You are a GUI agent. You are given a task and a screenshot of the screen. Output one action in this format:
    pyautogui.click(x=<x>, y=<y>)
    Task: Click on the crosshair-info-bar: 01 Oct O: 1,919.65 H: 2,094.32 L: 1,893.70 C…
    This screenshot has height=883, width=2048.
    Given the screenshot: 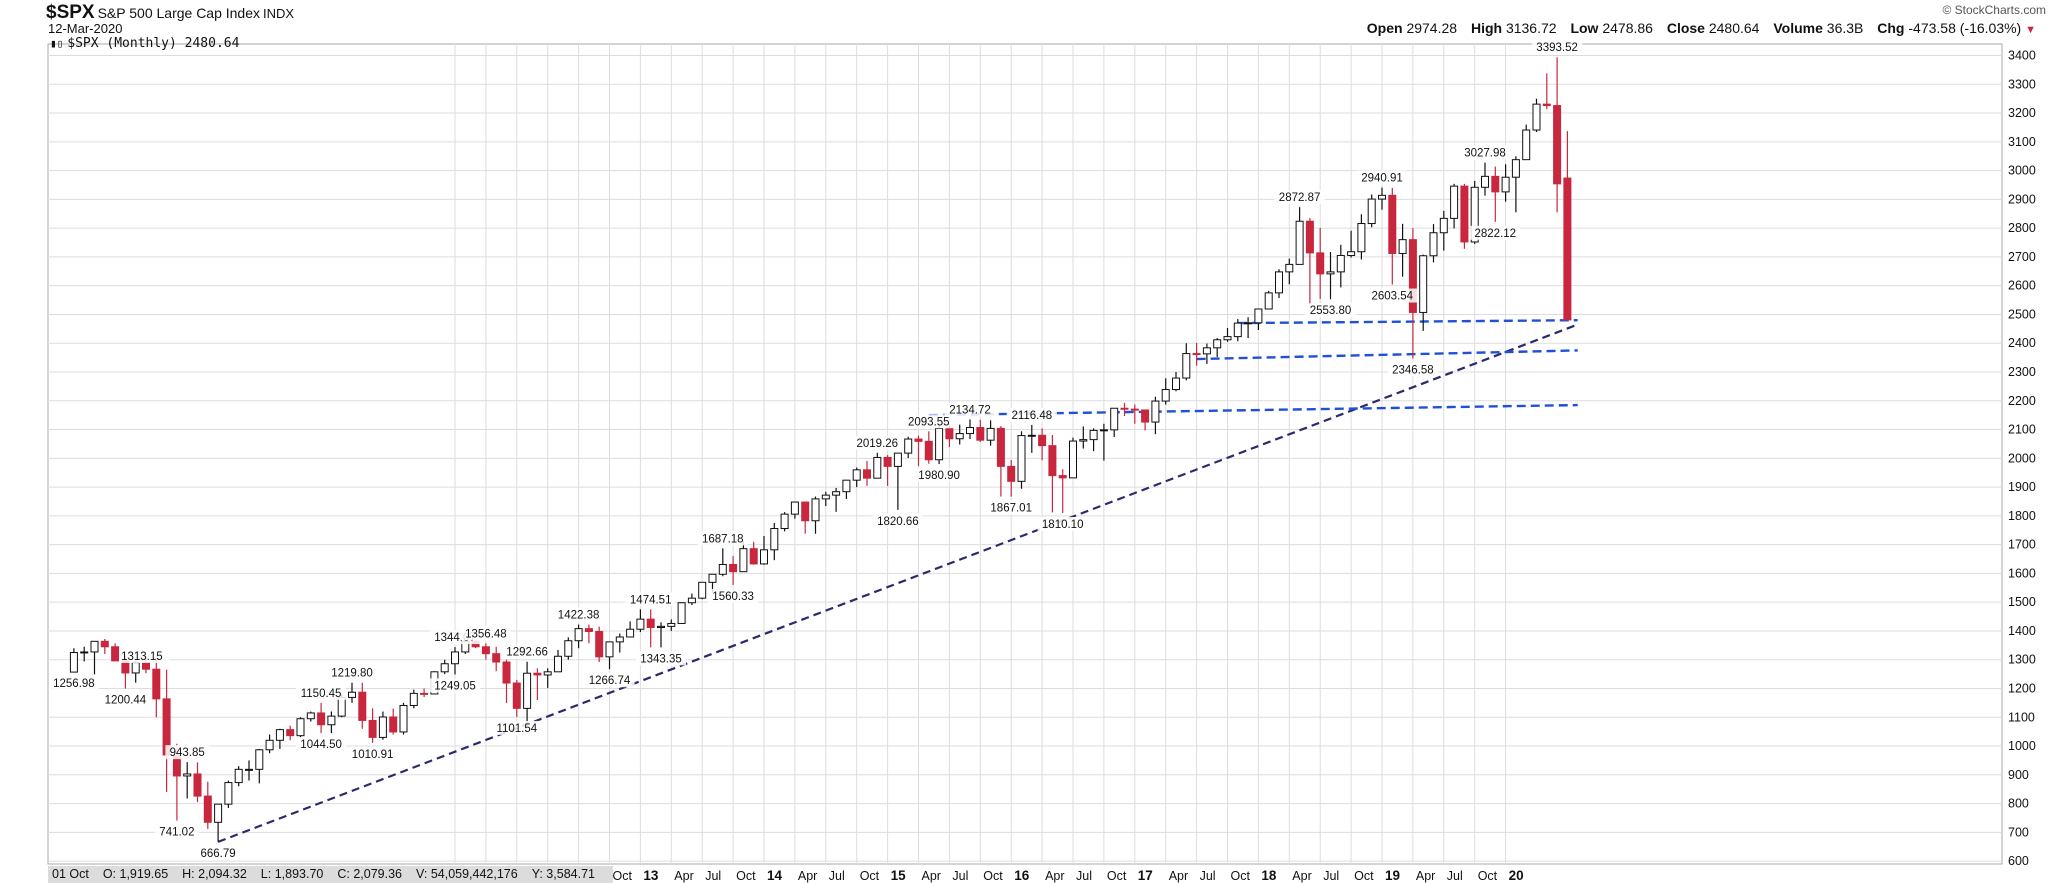 What is the action you would take?
    pyautogui.click(x=330, y=874)
    